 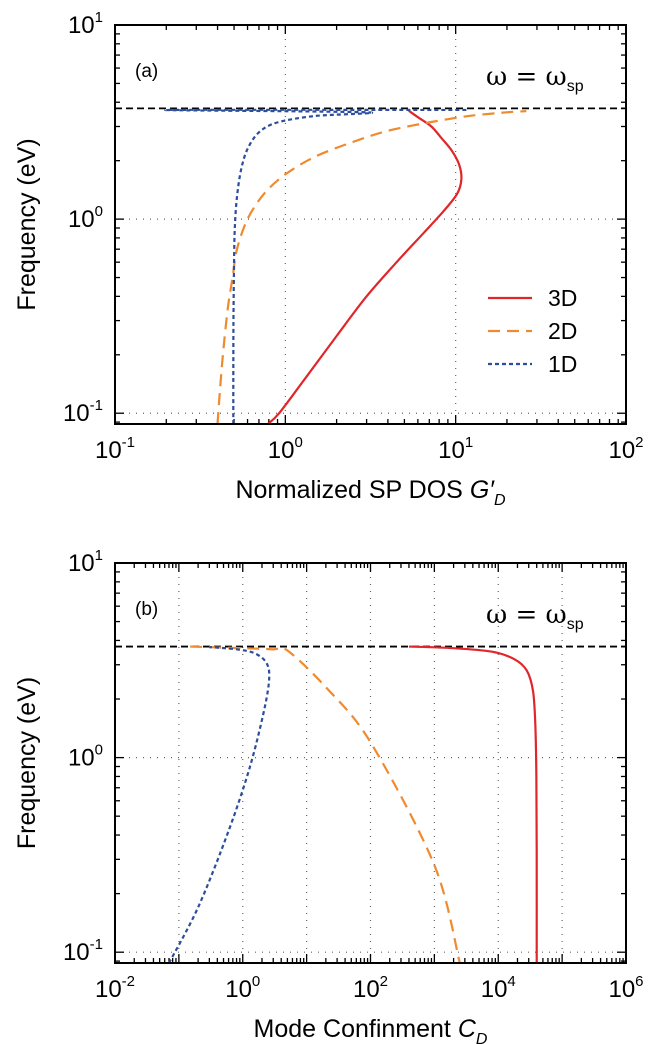 What do you see at coordinates (115, 988) in the screenshot?
I see `x-tick-label: 10⁻²` at bounding box center [115, 988].